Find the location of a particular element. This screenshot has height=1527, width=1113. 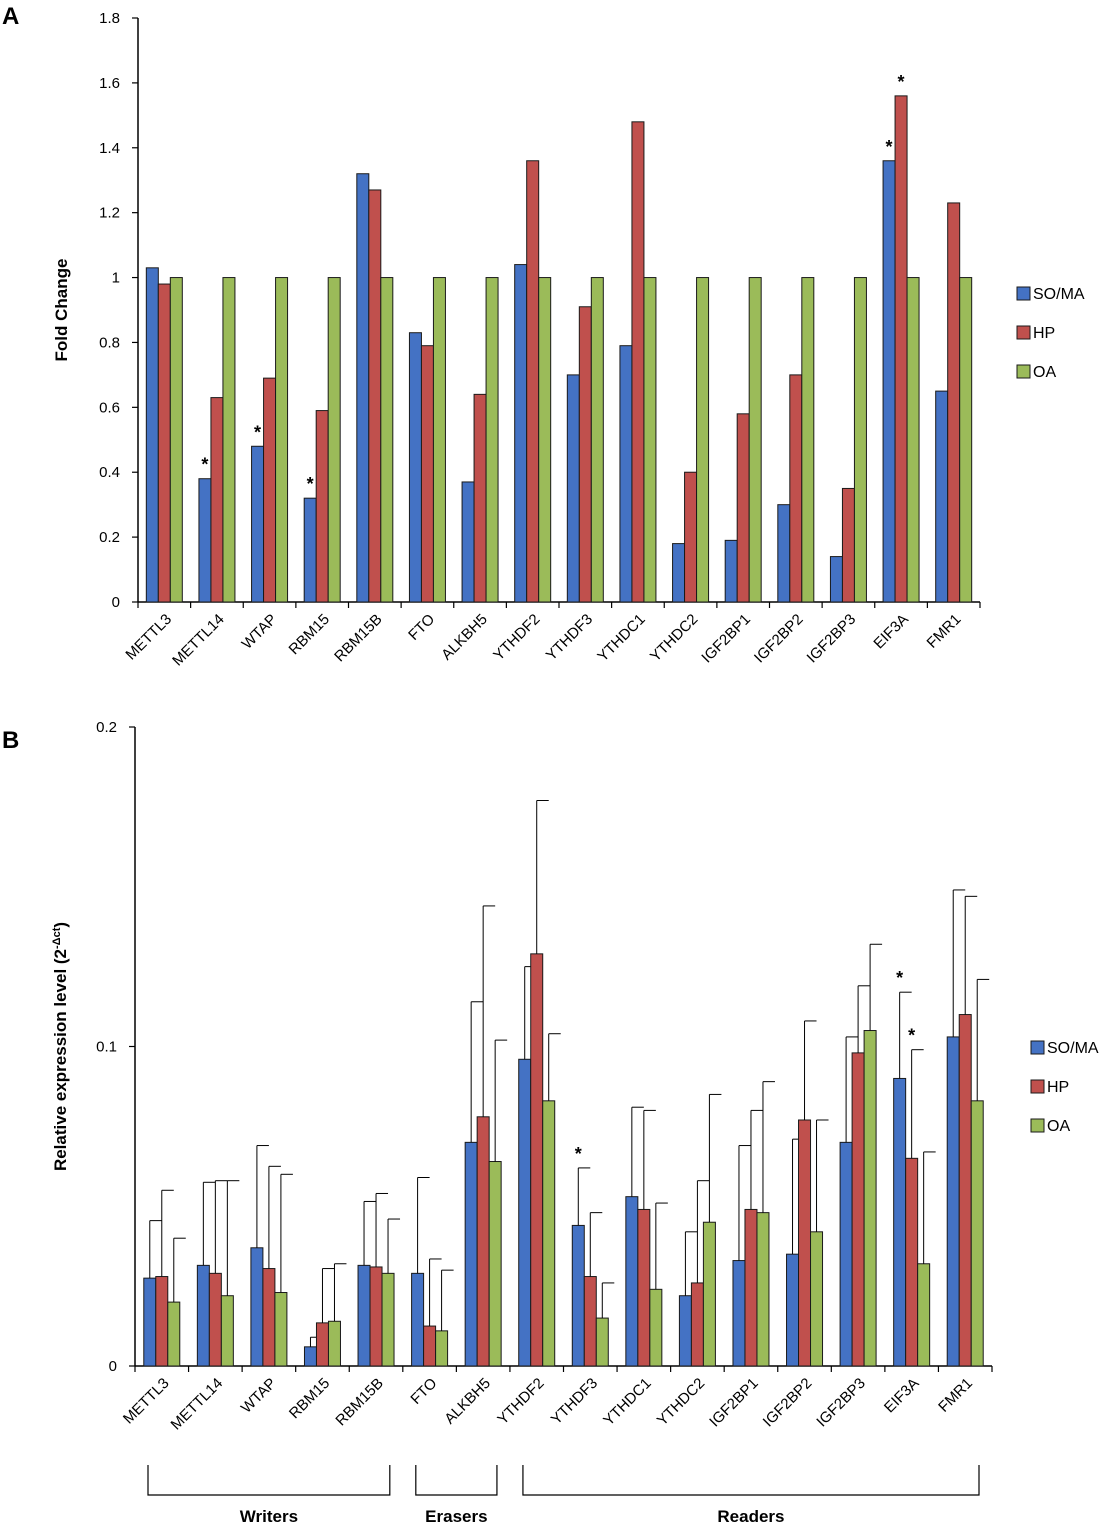

panel-a-bar-hp-fmr1 is located at coordinates (954, 402).